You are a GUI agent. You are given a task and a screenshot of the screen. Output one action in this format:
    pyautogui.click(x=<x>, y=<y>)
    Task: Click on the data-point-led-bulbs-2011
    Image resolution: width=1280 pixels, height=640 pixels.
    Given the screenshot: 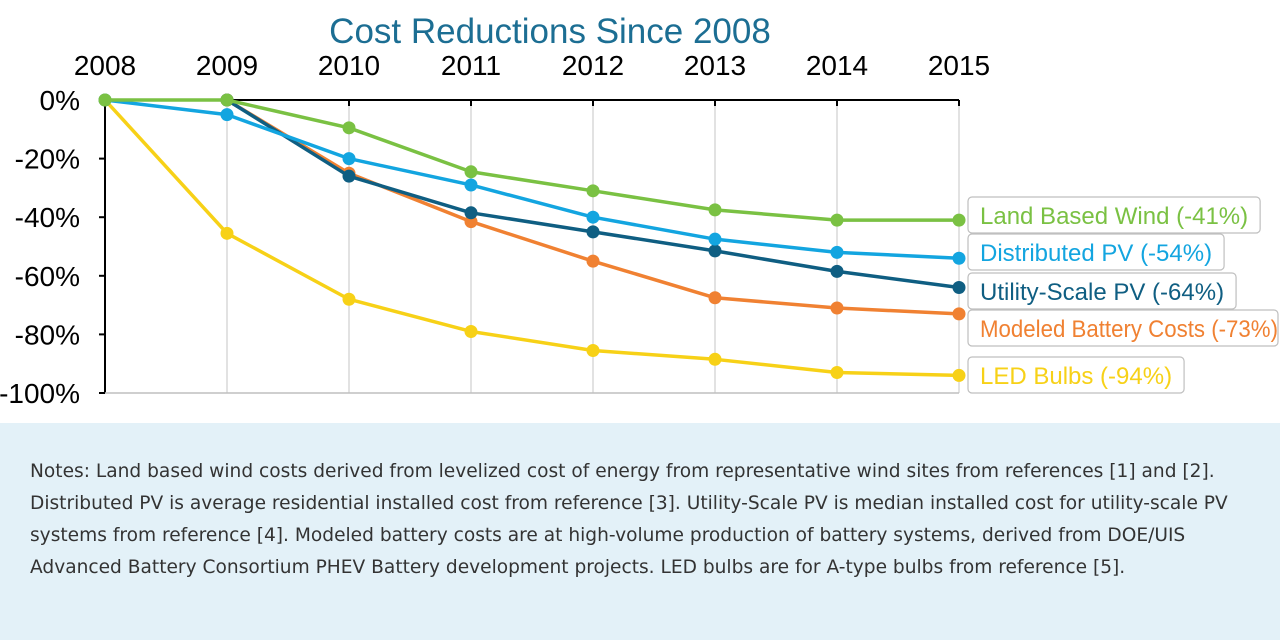 What is the action you would take?
    pyautogui.click(x=471, y=331)
    